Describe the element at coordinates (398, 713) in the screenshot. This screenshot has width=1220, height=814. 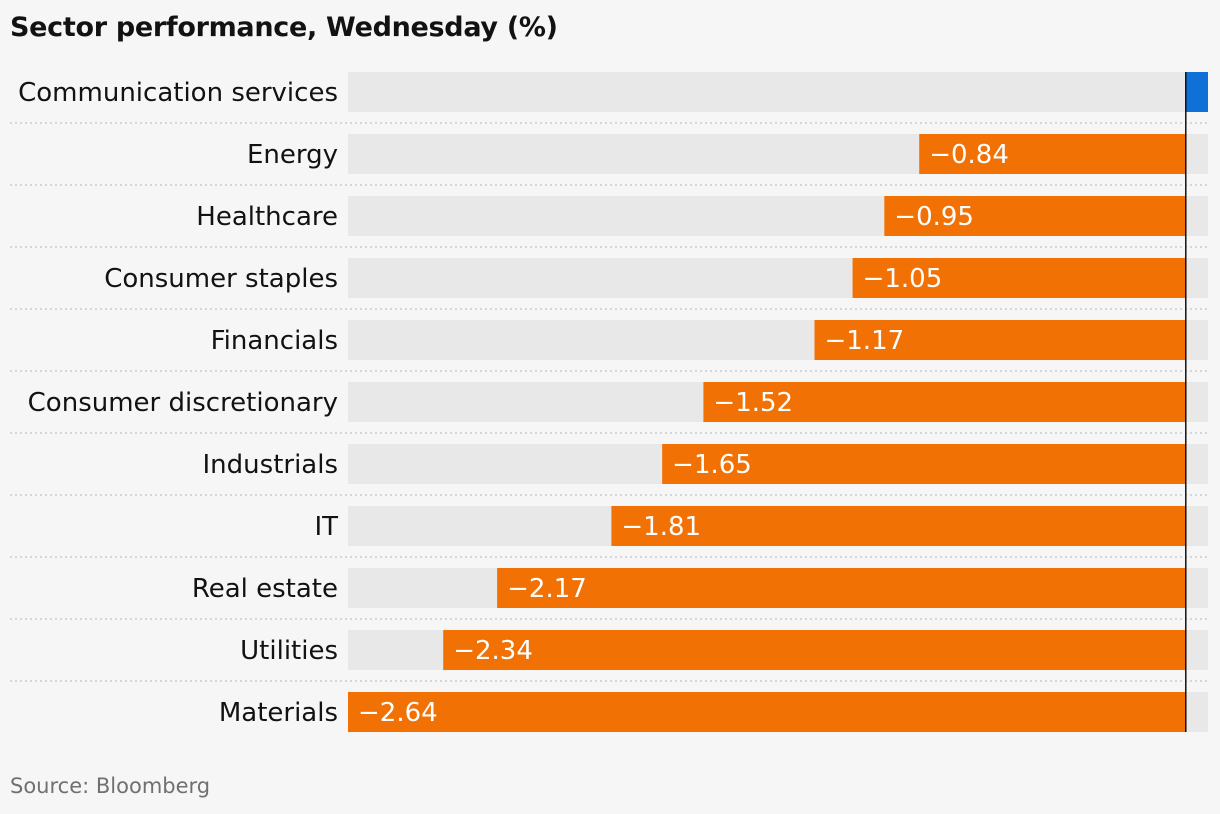
I see `value-label: −2.64` at that location.